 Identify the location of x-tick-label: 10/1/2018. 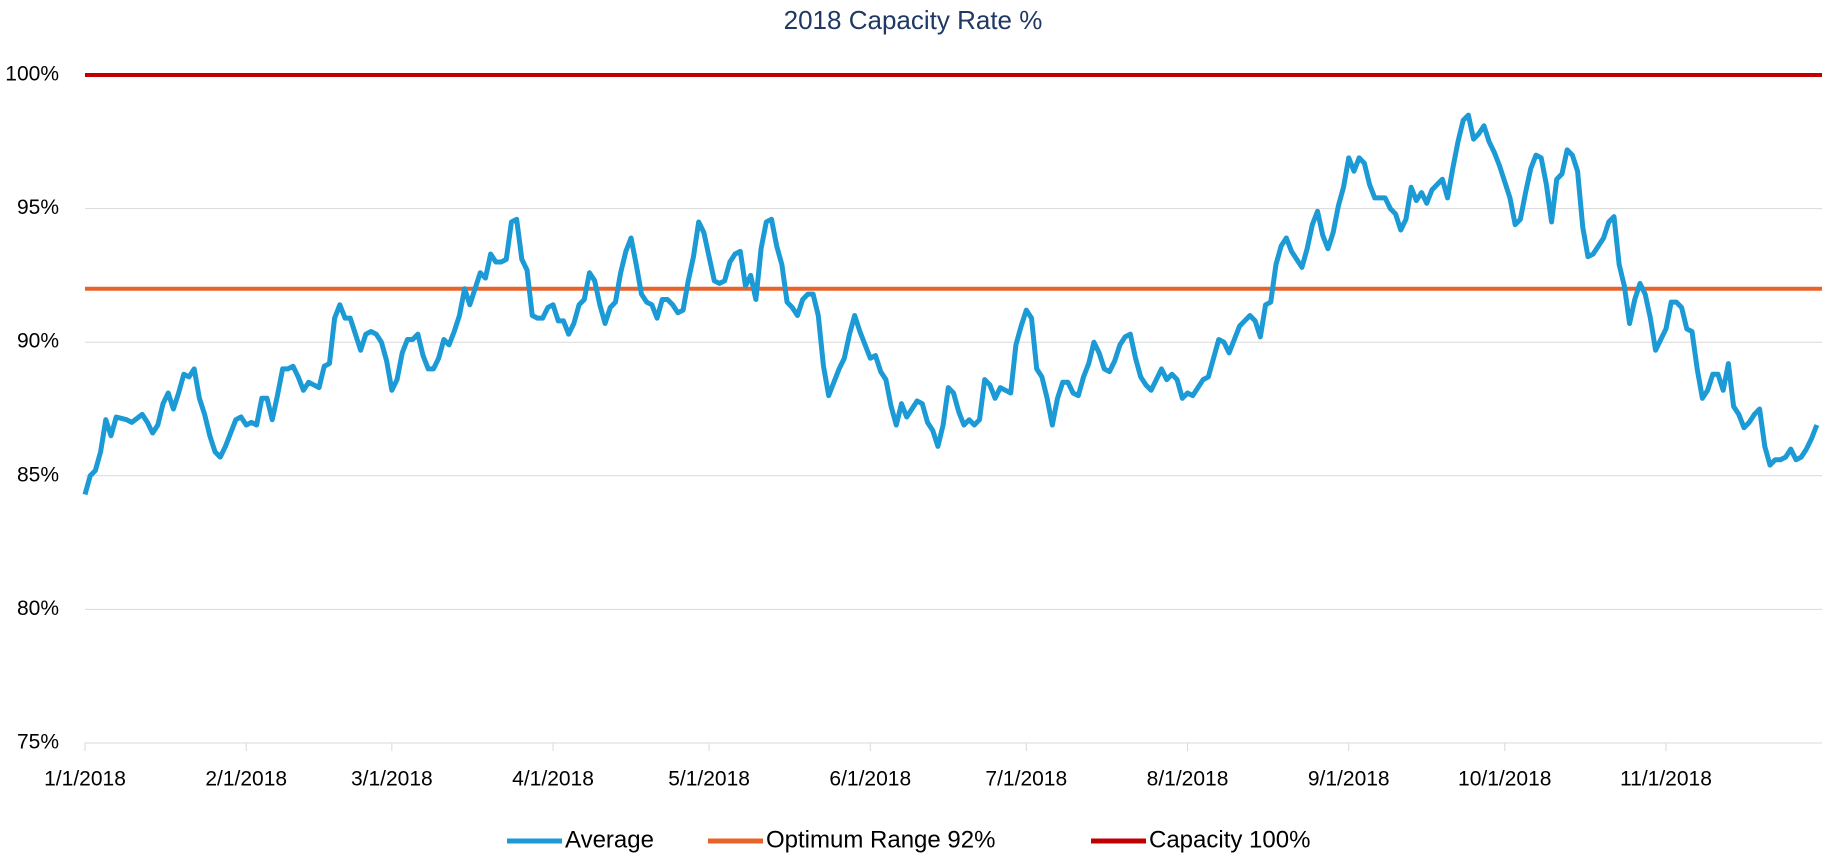
(1504, 779).